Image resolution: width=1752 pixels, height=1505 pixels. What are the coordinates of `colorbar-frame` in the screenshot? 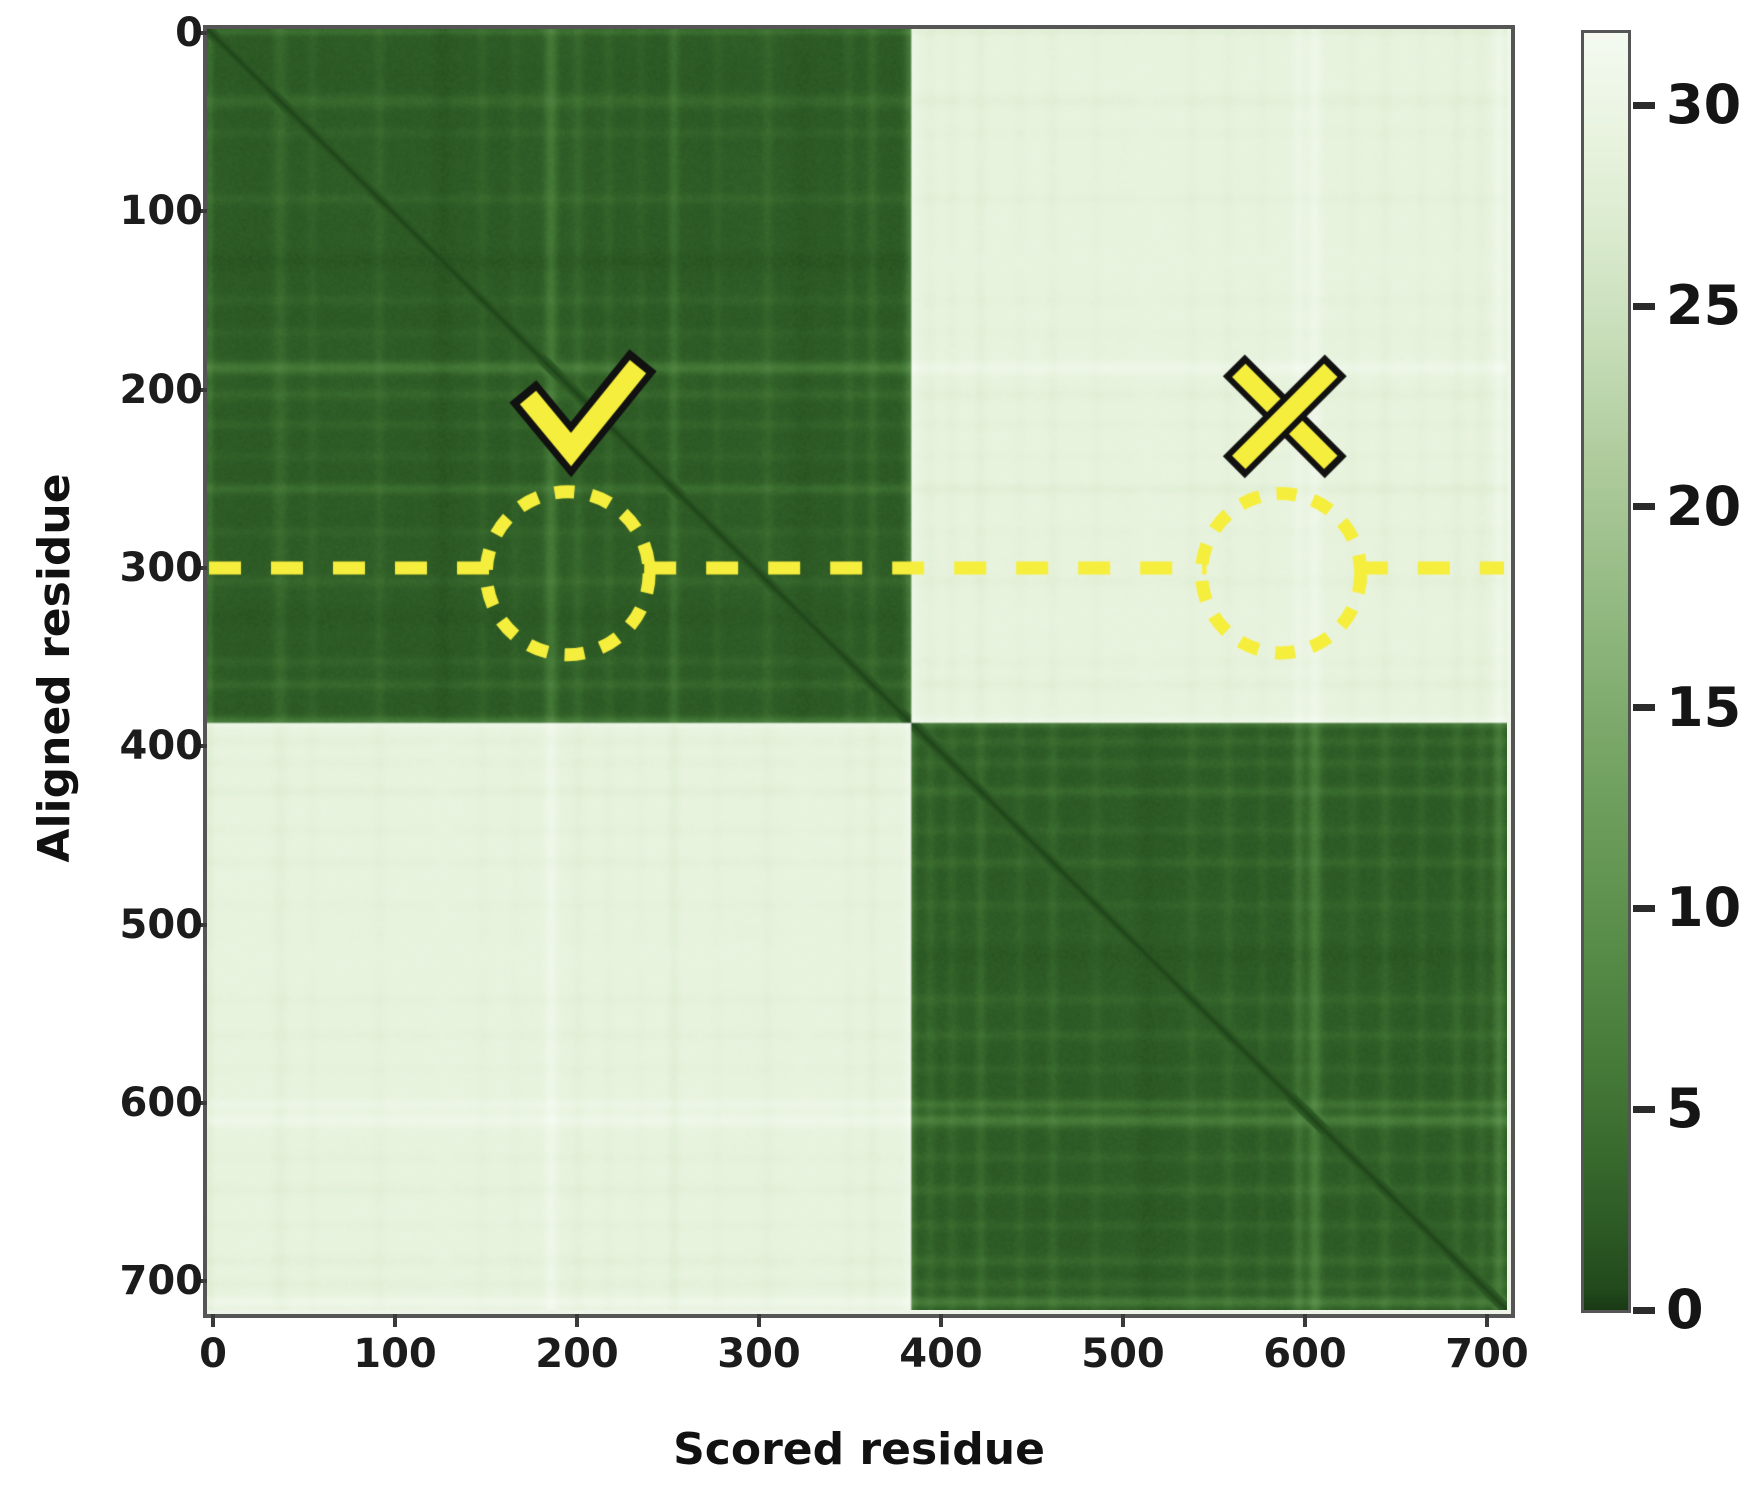 It's located at (1606, 671).